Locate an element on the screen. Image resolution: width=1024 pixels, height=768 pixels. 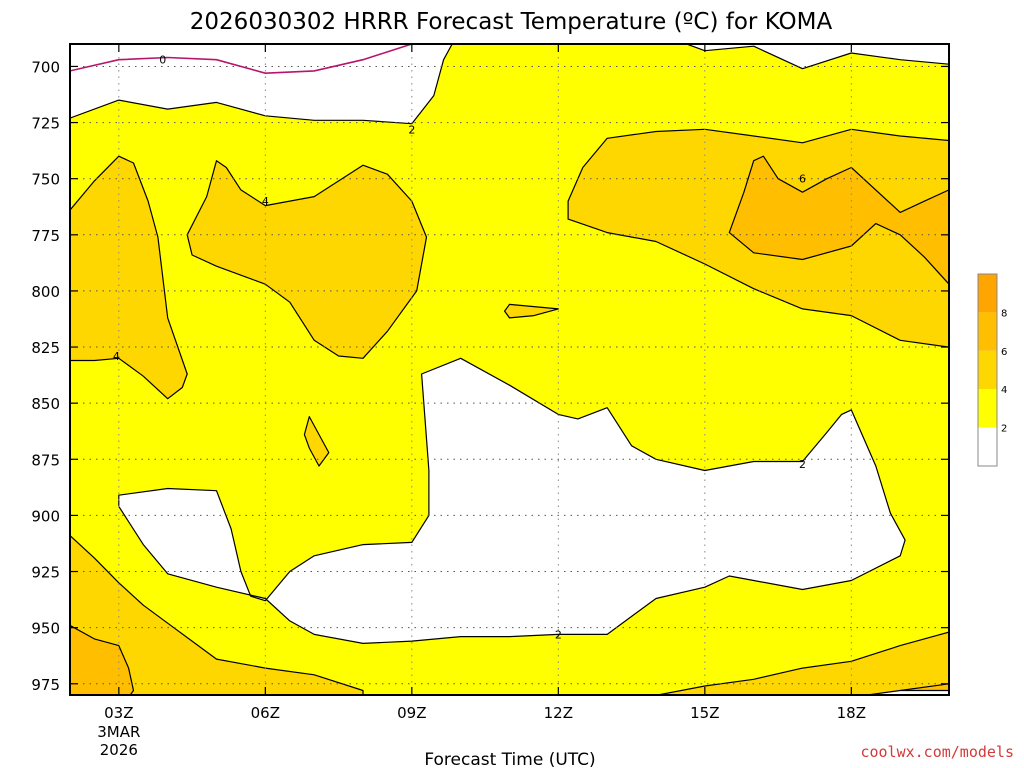
y-tick-label-900: 900 is located at coordinates (45, 516).